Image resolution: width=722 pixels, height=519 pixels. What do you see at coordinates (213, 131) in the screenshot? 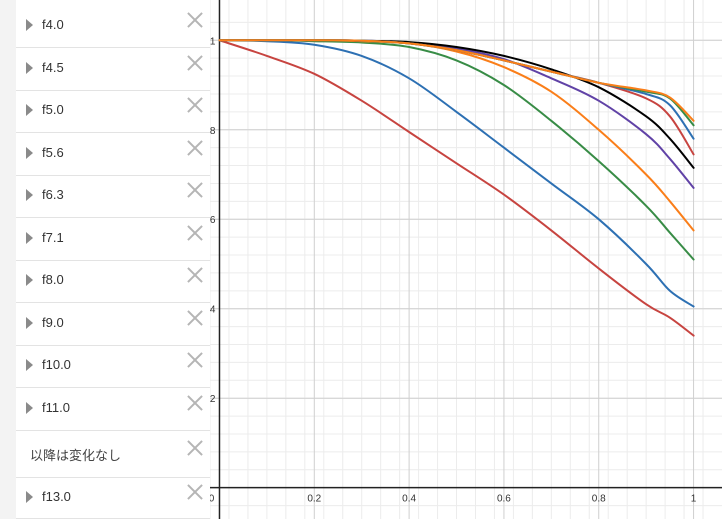
I see `y-tick-label: 0.8` at bounding box center [213, 131].